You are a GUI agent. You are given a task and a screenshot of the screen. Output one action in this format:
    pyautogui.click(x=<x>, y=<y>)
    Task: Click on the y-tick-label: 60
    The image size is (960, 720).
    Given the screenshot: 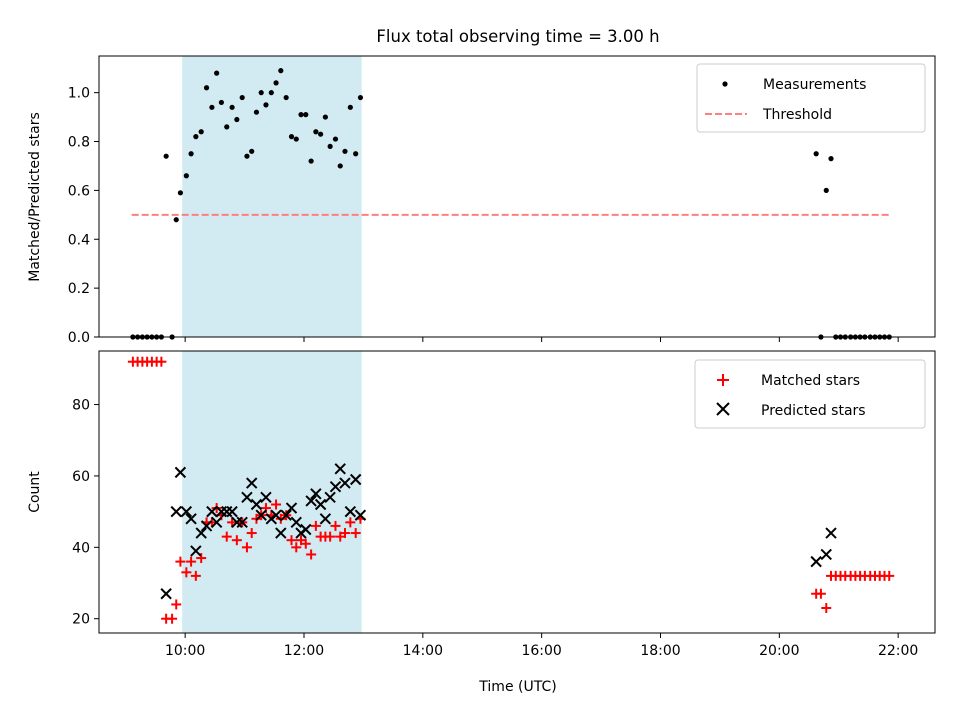 What is the action you would take?
    pyautogui.click(x=81, y=477)
    